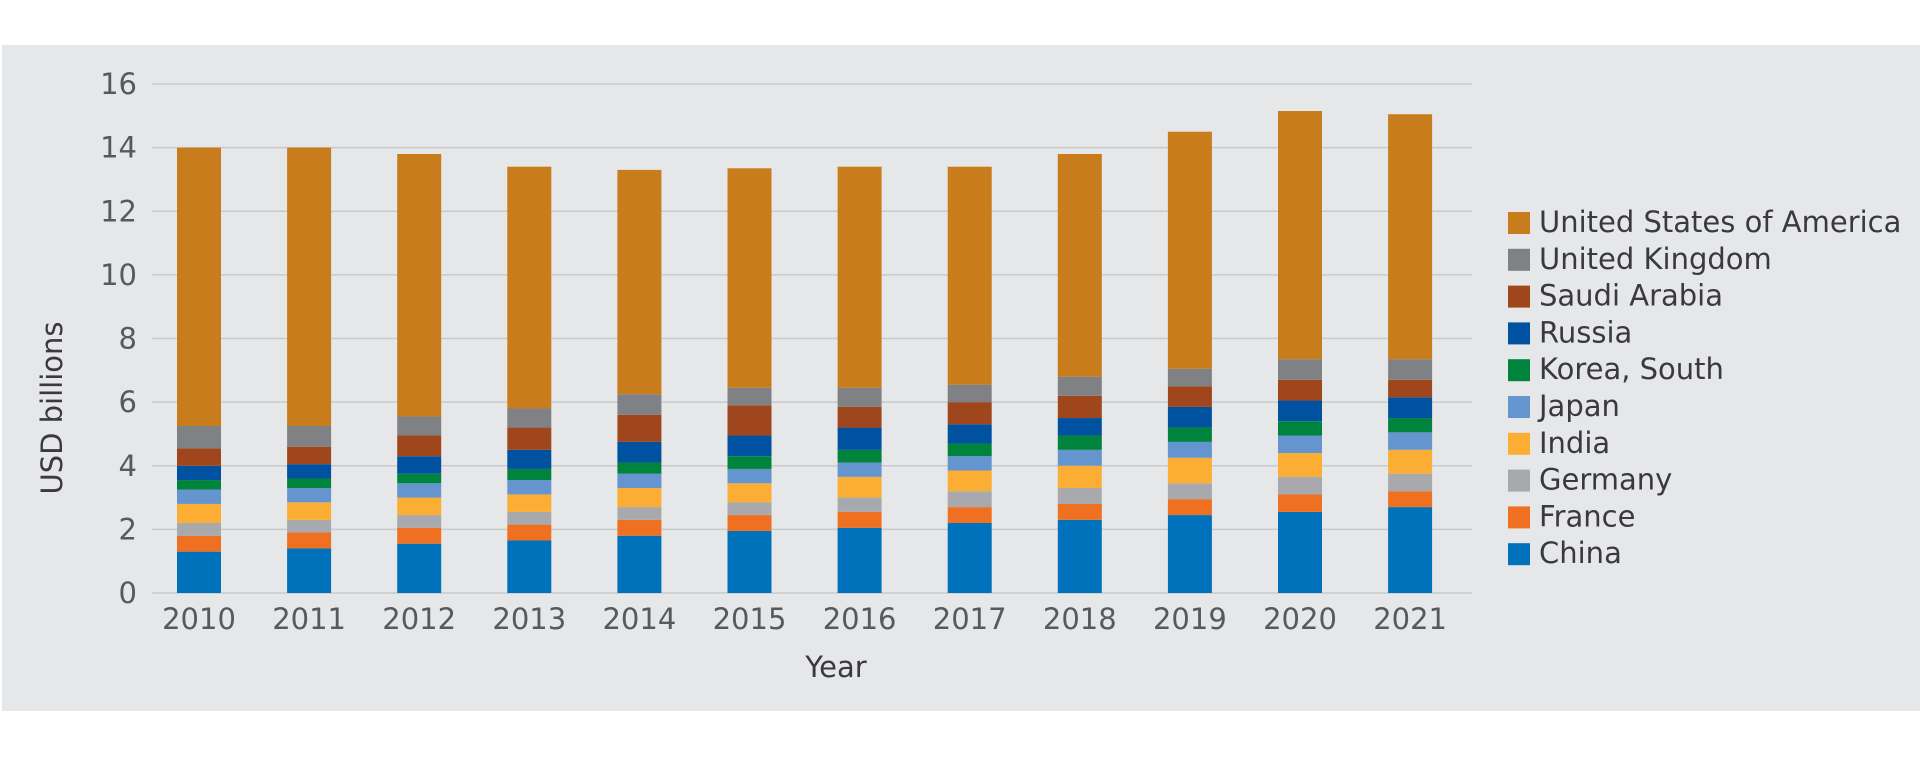  Describe the element at coordinates (1410, 619) in the screenshot. I see `x-tick-label: 2021` at that location.